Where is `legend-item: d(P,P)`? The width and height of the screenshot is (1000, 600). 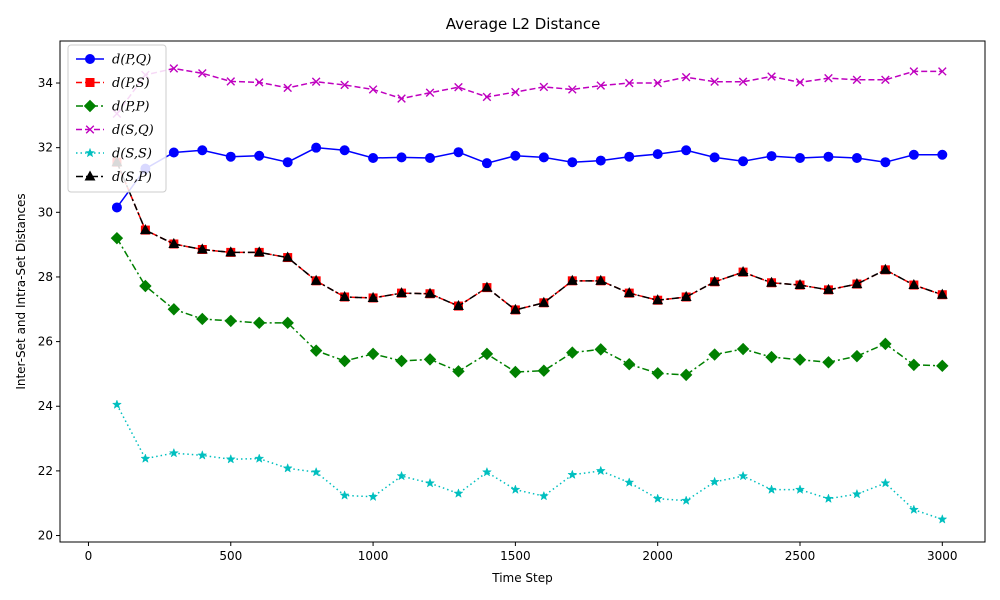 legend-item: d(P,P) is located at coordinates (112, 107).